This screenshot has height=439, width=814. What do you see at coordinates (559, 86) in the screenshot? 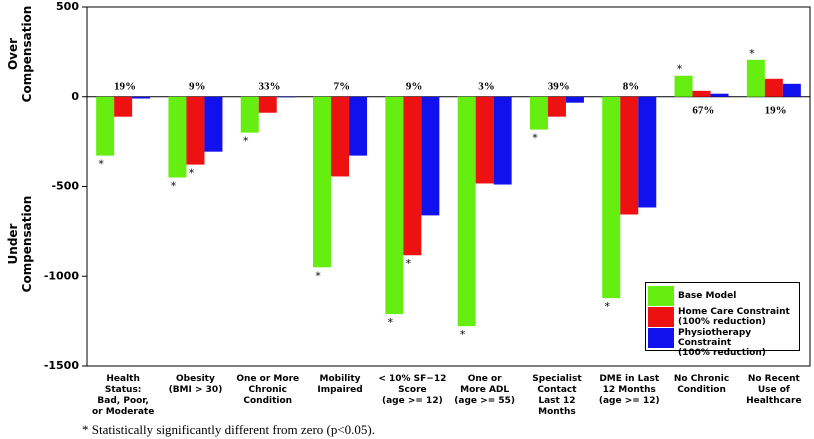
I see `percent-label: 39%` at bounding box center [559, 86].